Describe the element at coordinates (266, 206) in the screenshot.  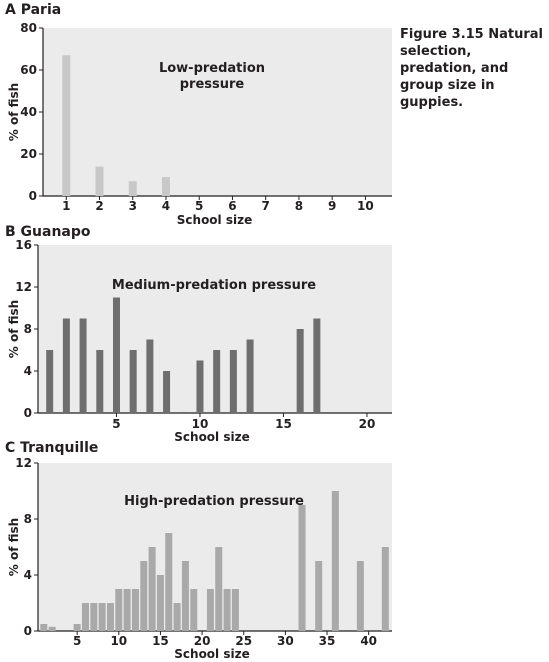
I see `x-tick-label: 7` at that location.